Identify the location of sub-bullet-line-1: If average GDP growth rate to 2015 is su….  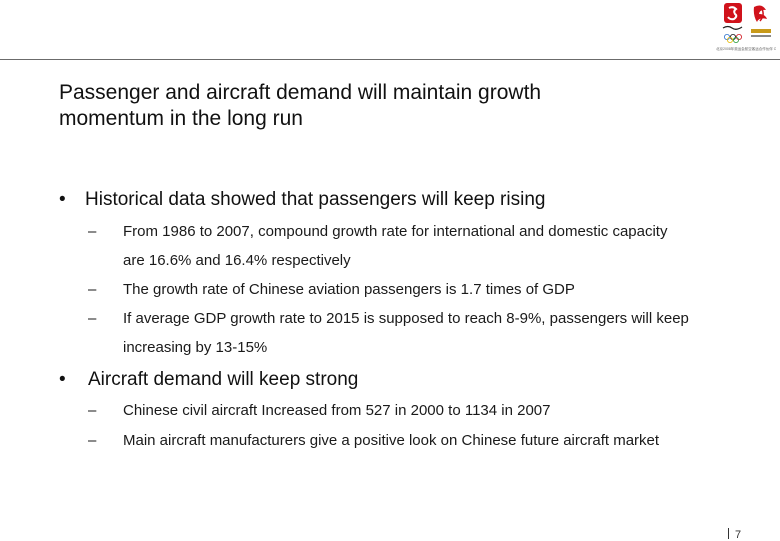
(406, 318).